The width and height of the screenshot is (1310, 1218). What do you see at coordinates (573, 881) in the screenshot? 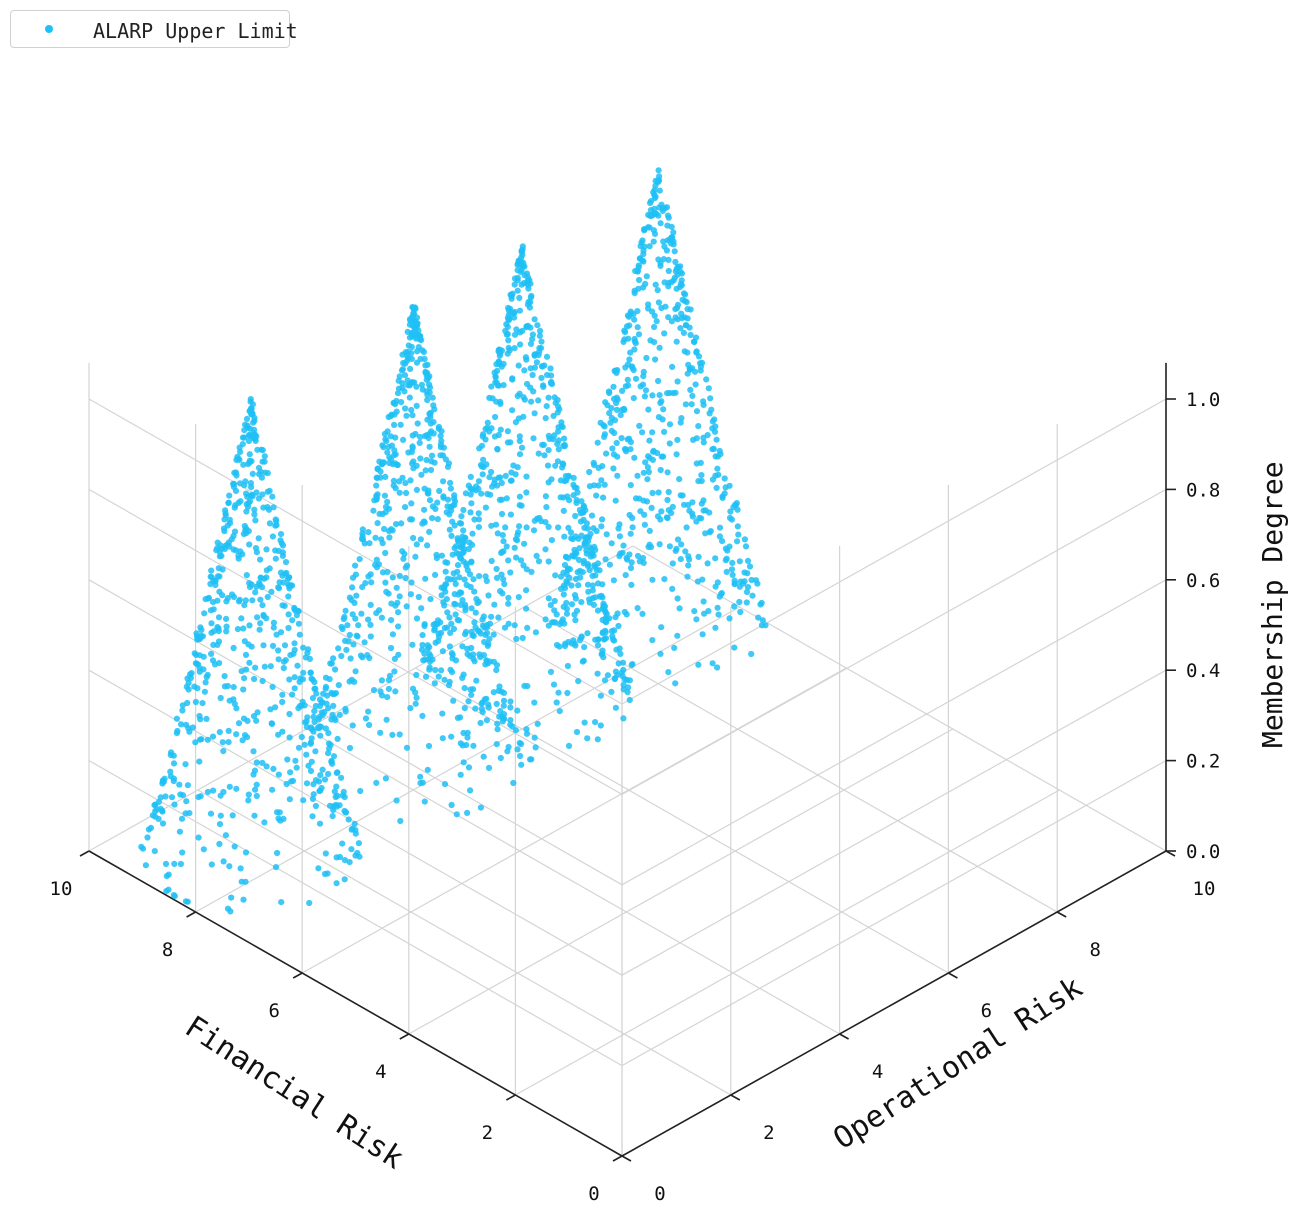
I see `floor-gridline` at bounding box center [573, 881].